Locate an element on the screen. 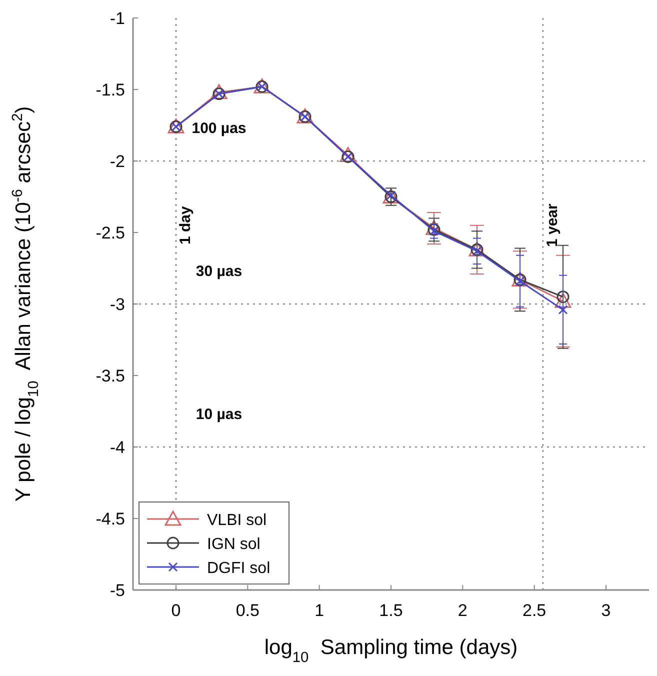 The height and width of the screenshot is (676, 657). y-tick-label: -3 is located at coordinates (117, 304).